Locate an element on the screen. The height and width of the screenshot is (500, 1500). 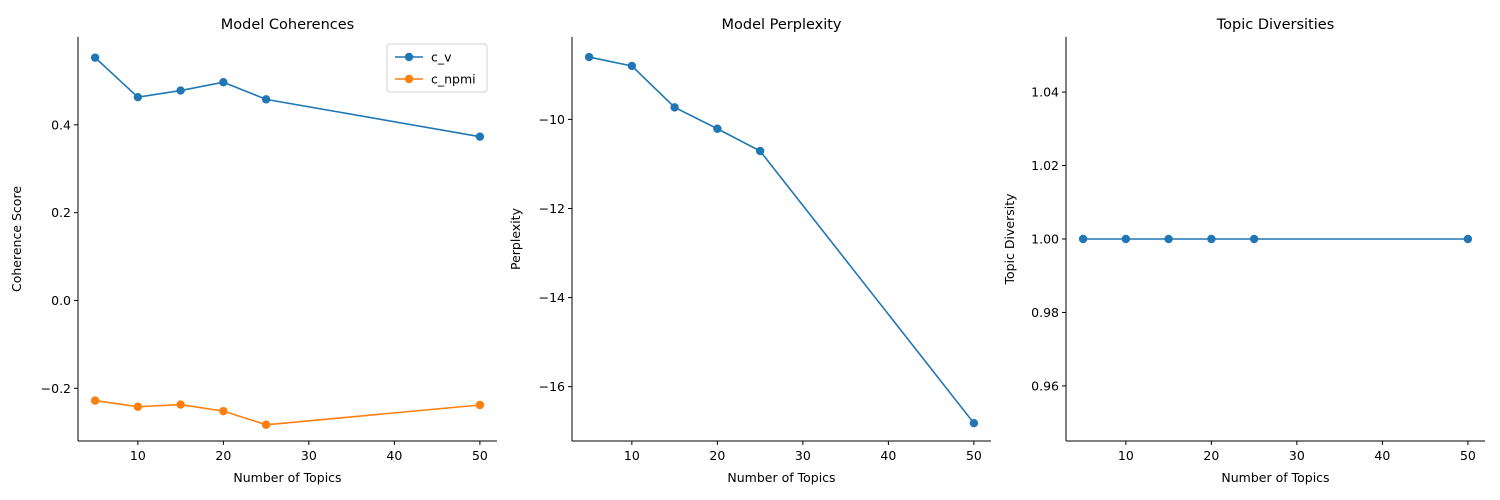
y-axis-label: Topic Diversity is located at coordinates (1009, 239).